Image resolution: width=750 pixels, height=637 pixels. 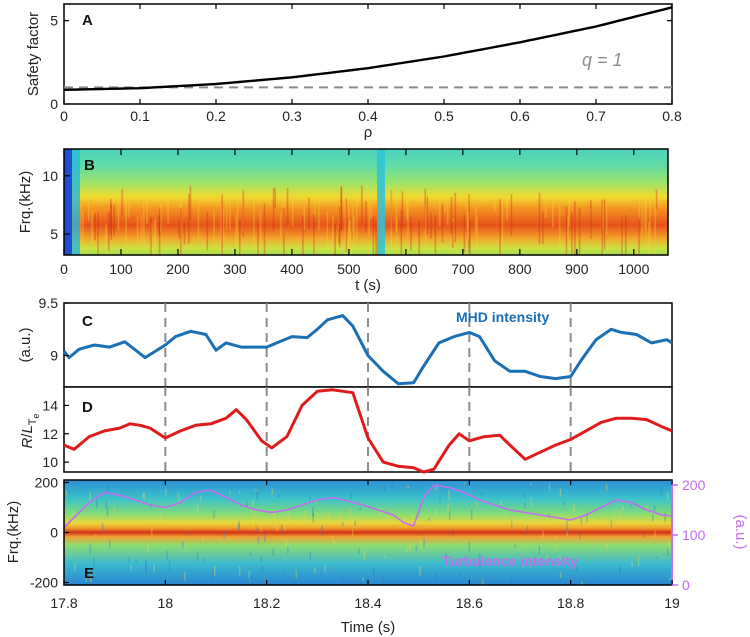 I want to click on panel-e-xtick-label: 18.8, so click(x=570, y=603).